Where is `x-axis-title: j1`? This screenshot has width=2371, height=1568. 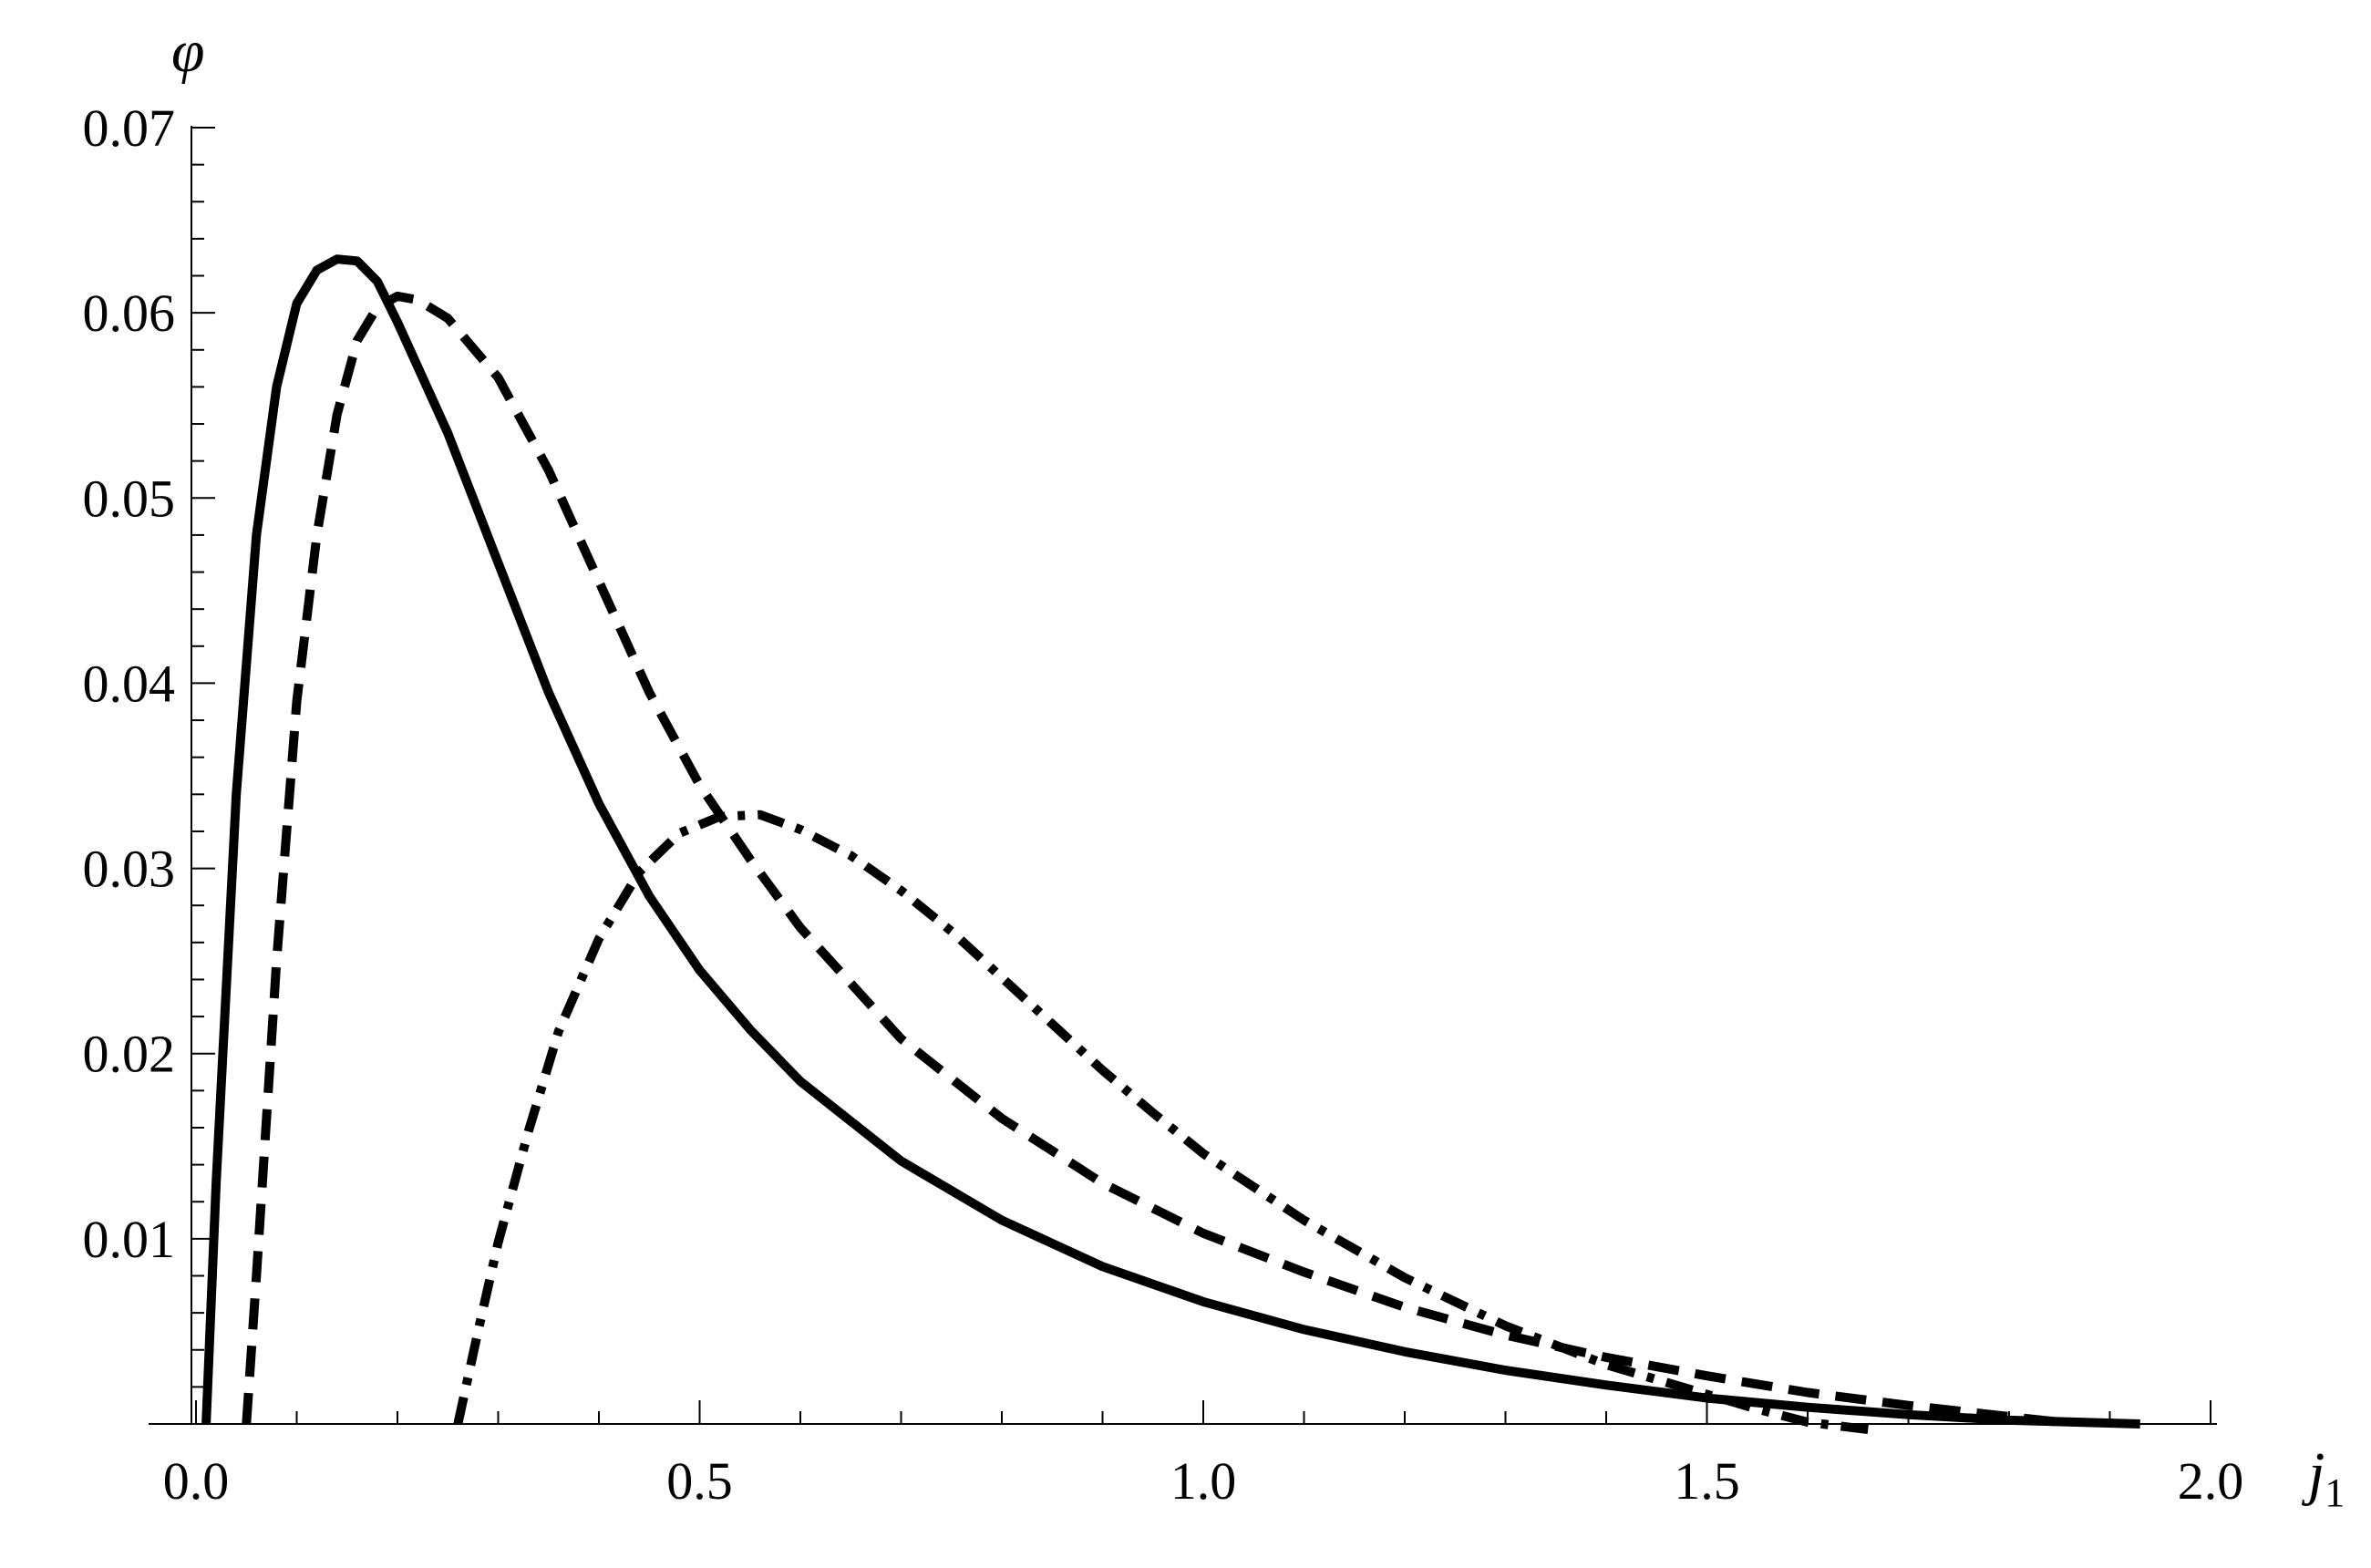 x-axis-title: j1 is located at coordinates (2323, 1477).